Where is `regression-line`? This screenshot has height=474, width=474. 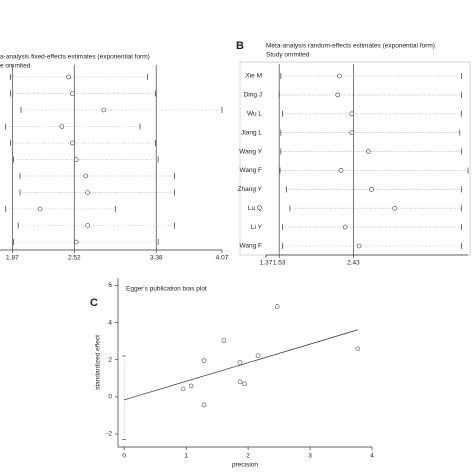 regression-line is located at coordinates (241, 365).